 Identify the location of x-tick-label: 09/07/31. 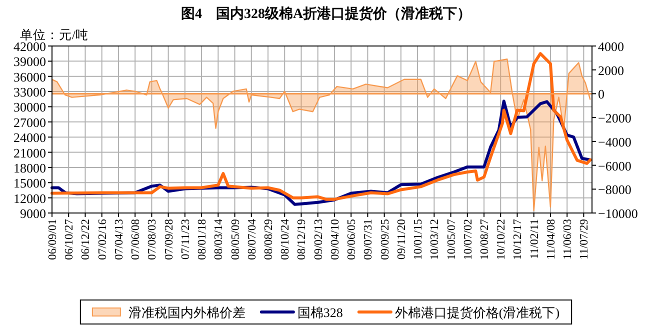
(368, 239).